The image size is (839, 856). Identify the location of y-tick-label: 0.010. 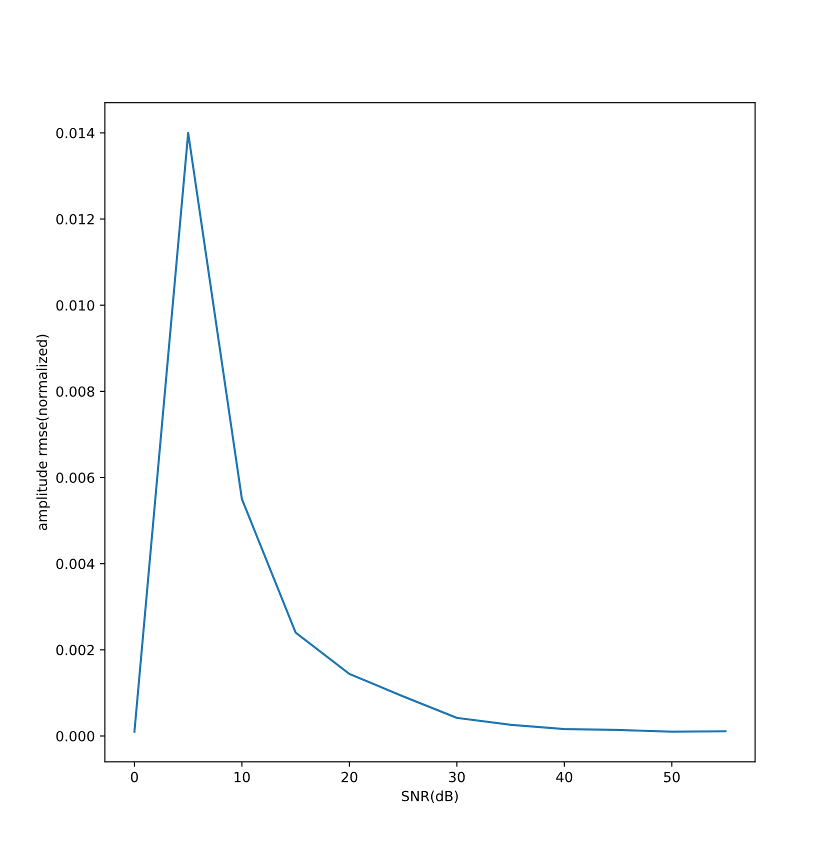
(75, 305).